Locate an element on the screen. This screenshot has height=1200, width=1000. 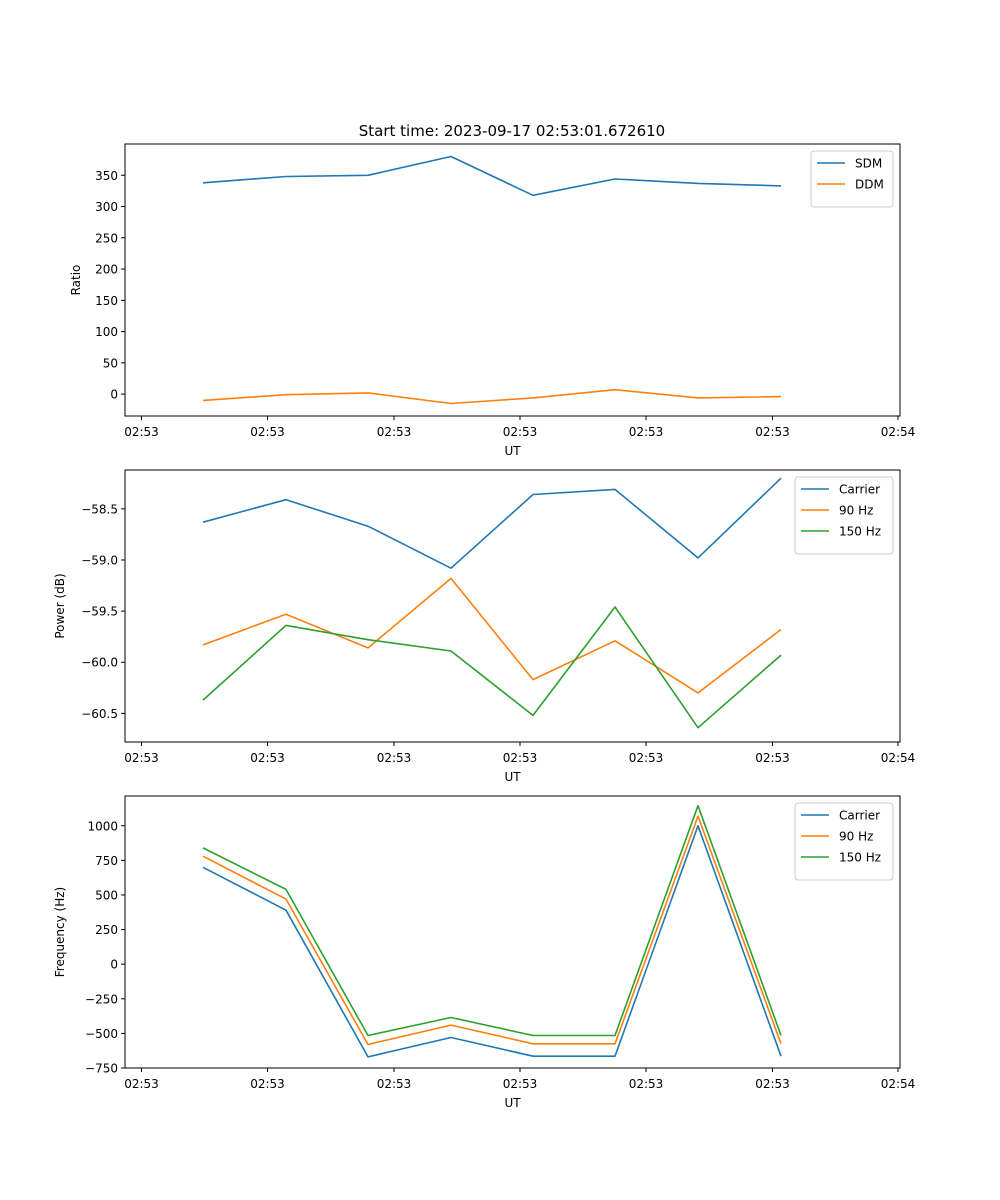
y-tick-label: −500 is located at coordinates (101, 1034).